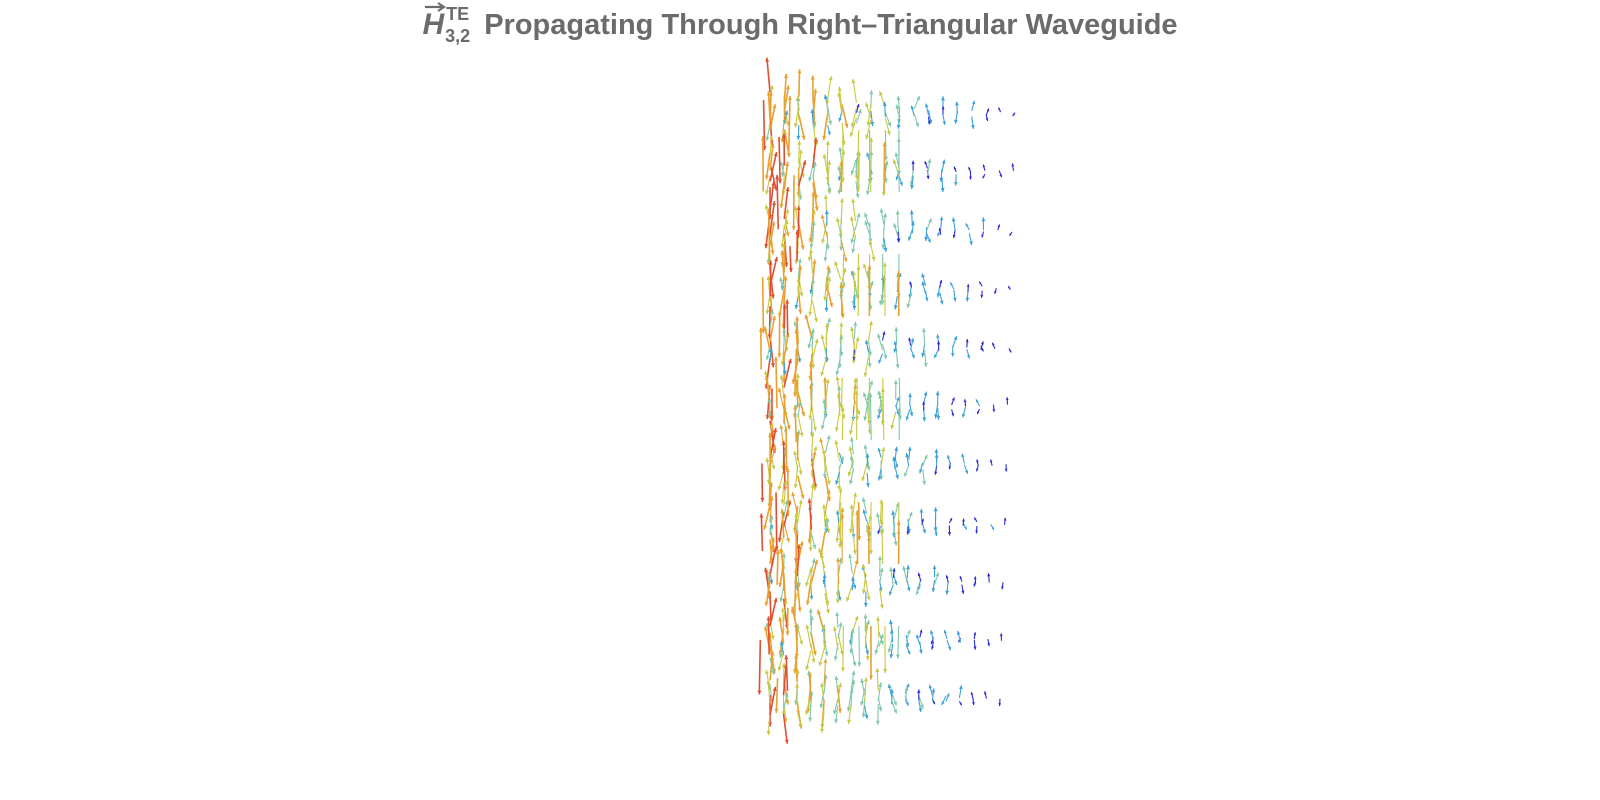 This screenshot has width=1600, height=800. Describe the element at coordinates (433, 24) in the screenshot. I see `field-symbol-letter: H` at that location.